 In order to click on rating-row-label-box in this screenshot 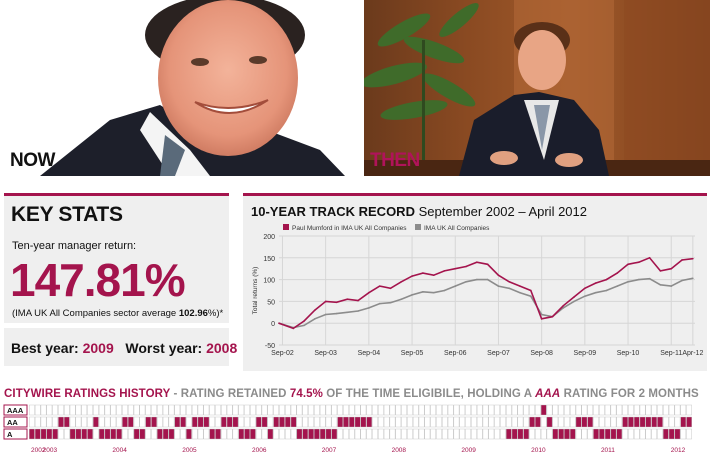, I will do `click(15, 422)`.